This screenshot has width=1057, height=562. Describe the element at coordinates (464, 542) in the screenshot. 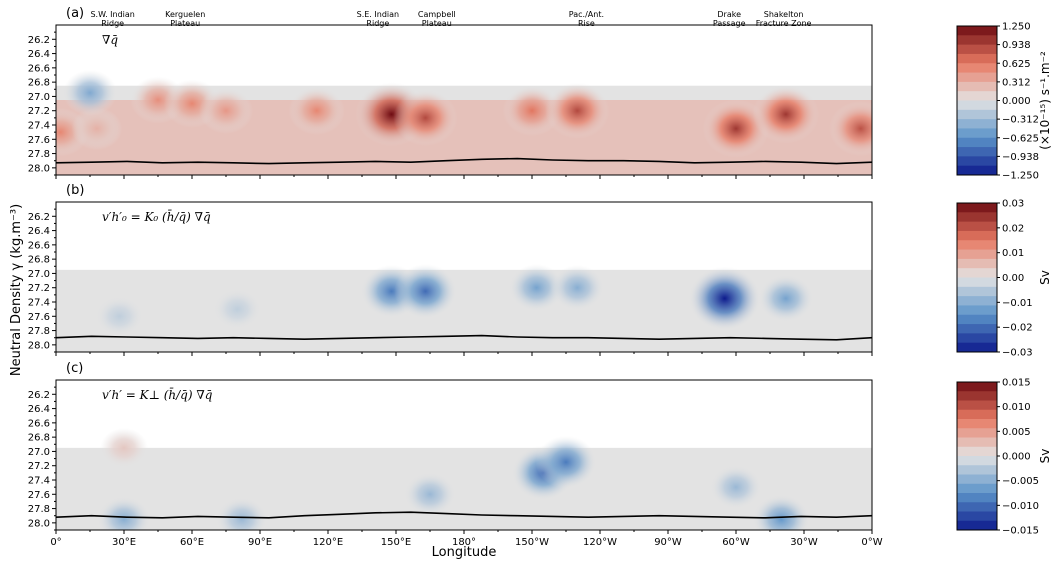

I see `x-tick-label: 180°` at that location.